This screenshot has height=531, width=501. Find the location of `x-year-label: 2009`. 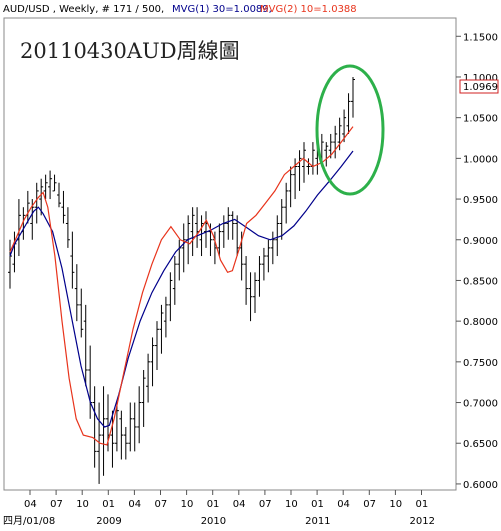

x-year-label: 2009 is located at coordinates (108, 521).